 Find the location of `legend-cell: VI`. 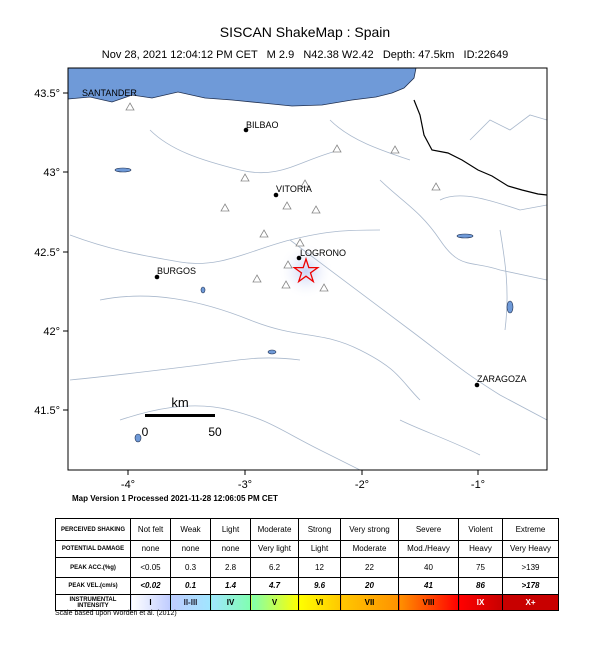

legend-cell: VI is located at coordinates (319, 602).